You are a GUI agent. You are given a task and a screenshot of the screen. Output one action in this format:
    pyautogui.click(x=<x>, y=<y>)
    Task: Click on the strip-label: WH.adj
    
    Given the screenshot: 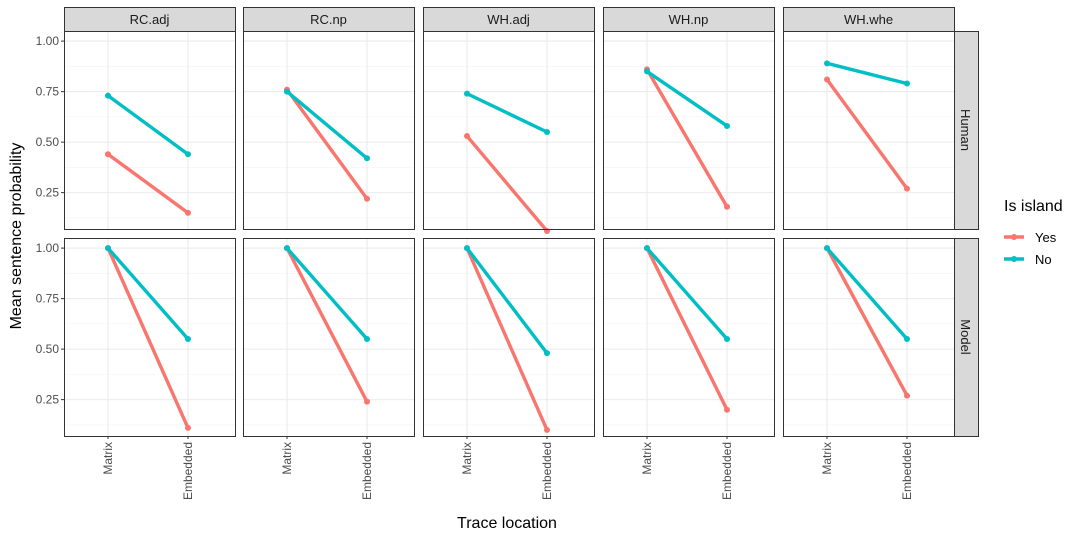 What is the action you would take?
    pyautogui.click(x=508, y=19)
    